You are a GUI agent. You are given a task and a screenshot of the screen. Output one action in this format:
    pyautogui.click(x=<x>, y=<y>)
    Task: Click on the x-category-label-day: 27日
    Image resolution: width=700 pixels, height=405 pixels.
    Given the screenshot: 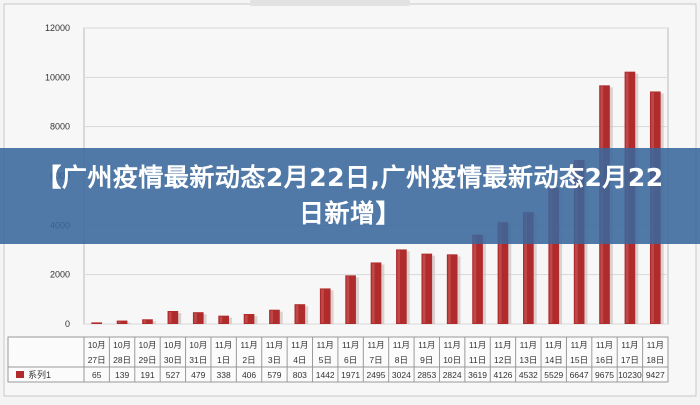 What is the action you would take?
    pyautogui.click(x=97, y=360)
    